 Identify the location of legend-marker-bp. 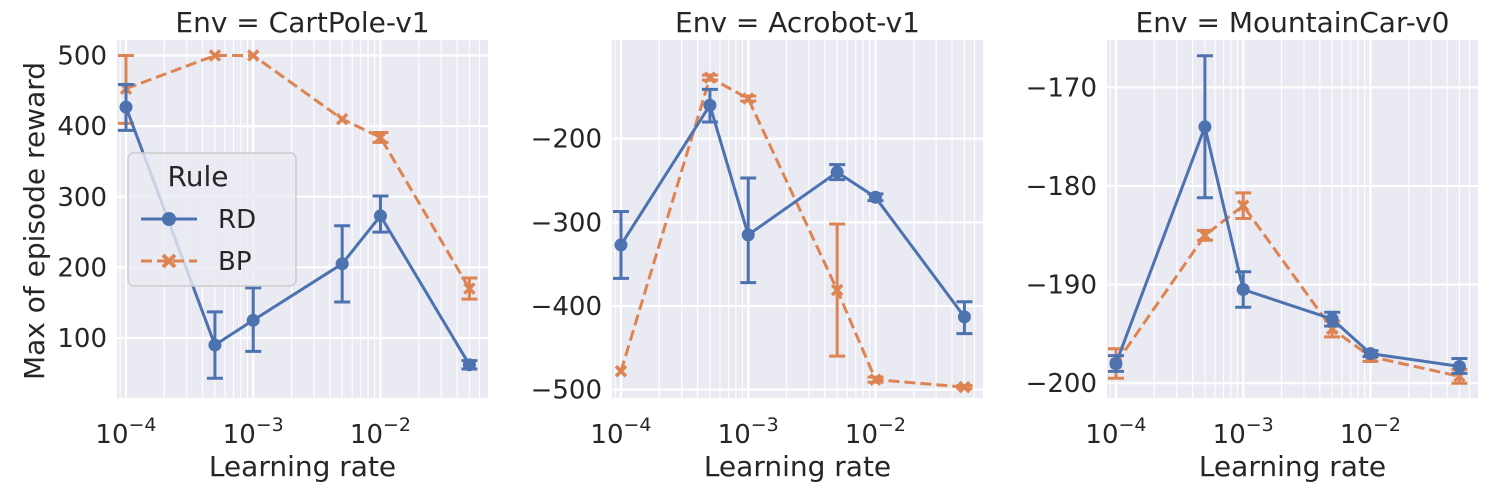
(169, 261).